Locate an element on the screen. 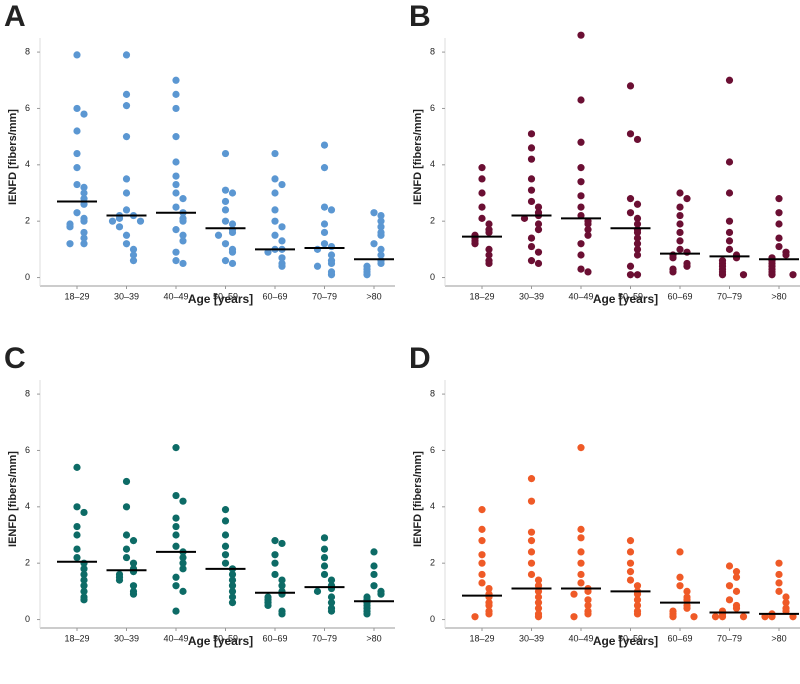 This screenshot has height=684, width=800. y-axis-label: IENFD [fibers/mm] is located at coordinates (418, 499).